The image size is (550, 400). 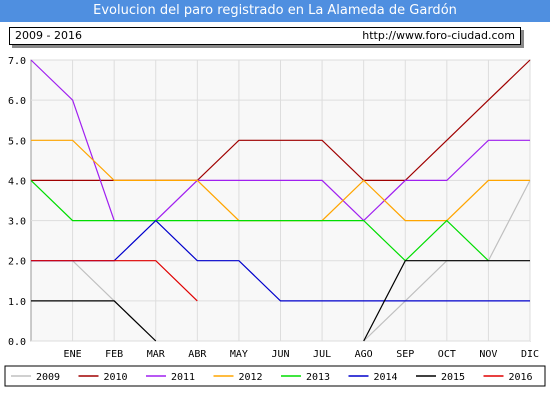 What do you see at coordinates (453, 377) in the screenshot?
I see `legend-label: 2015` at bounding box center [453, 377].